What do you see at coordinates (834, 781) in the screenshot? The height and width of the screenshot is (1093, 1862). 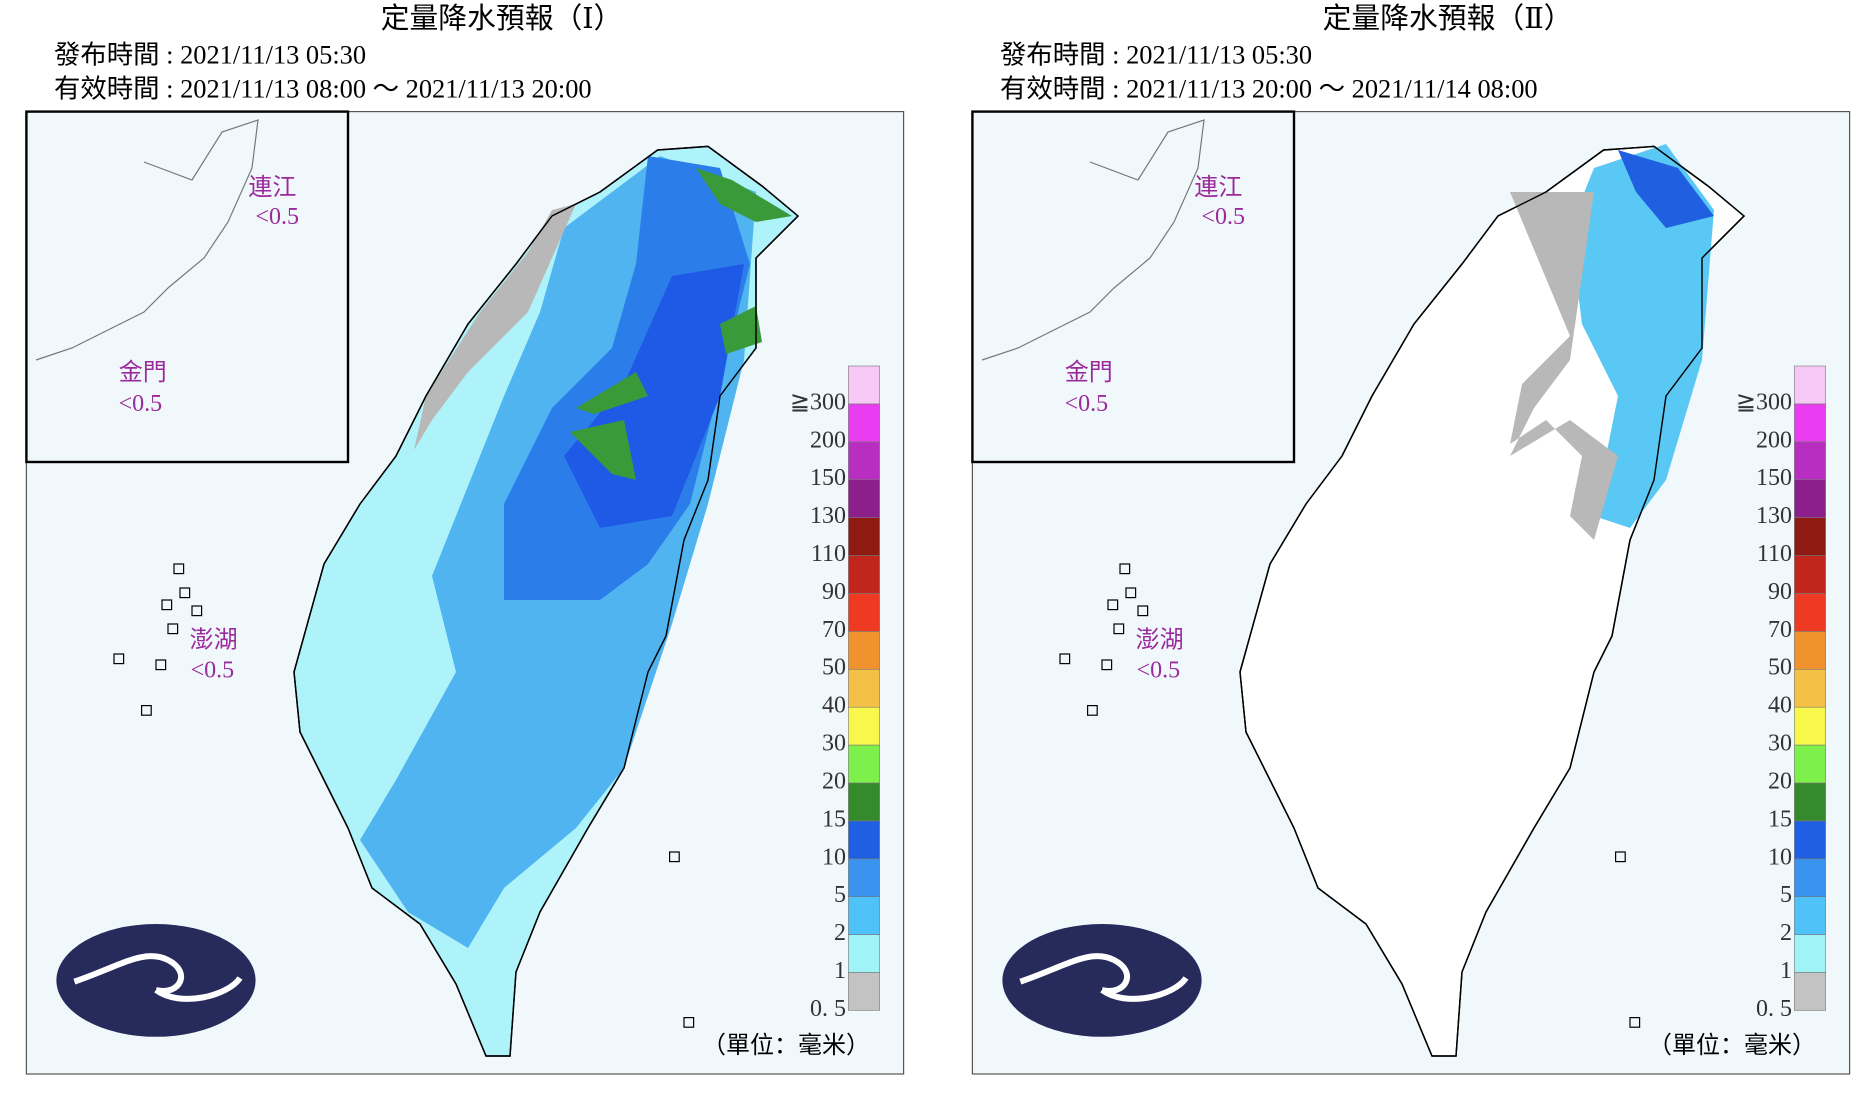 I see `legend-label: 20` at bounding box center [834, 781].